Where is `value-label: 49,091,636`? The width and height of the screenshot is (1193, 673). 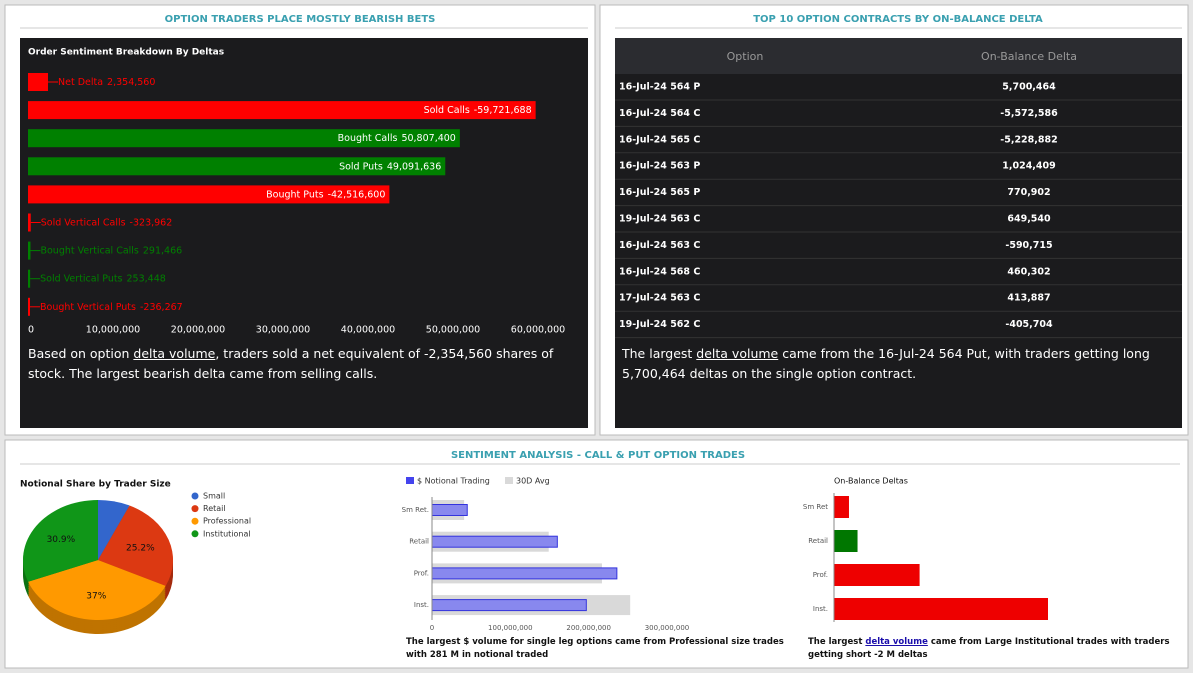
value-label: 49,091,636 is located at coordinates (414, 166).